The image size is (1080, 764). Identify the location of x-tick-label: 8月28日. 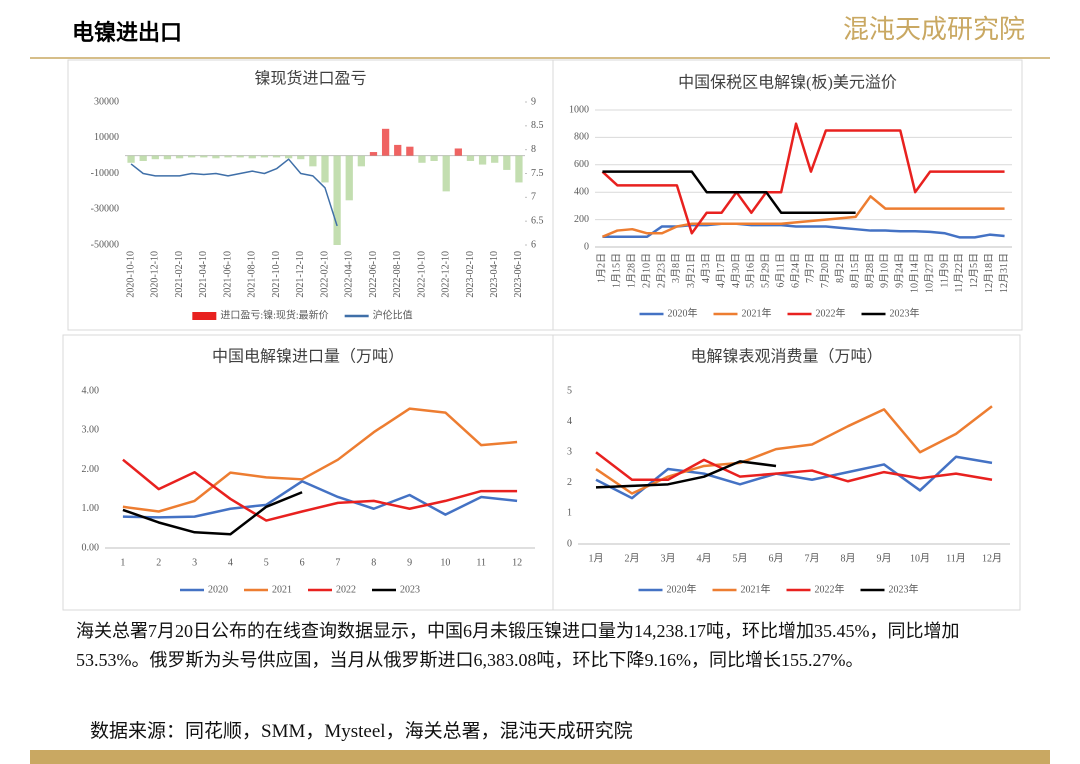
(870, 270).